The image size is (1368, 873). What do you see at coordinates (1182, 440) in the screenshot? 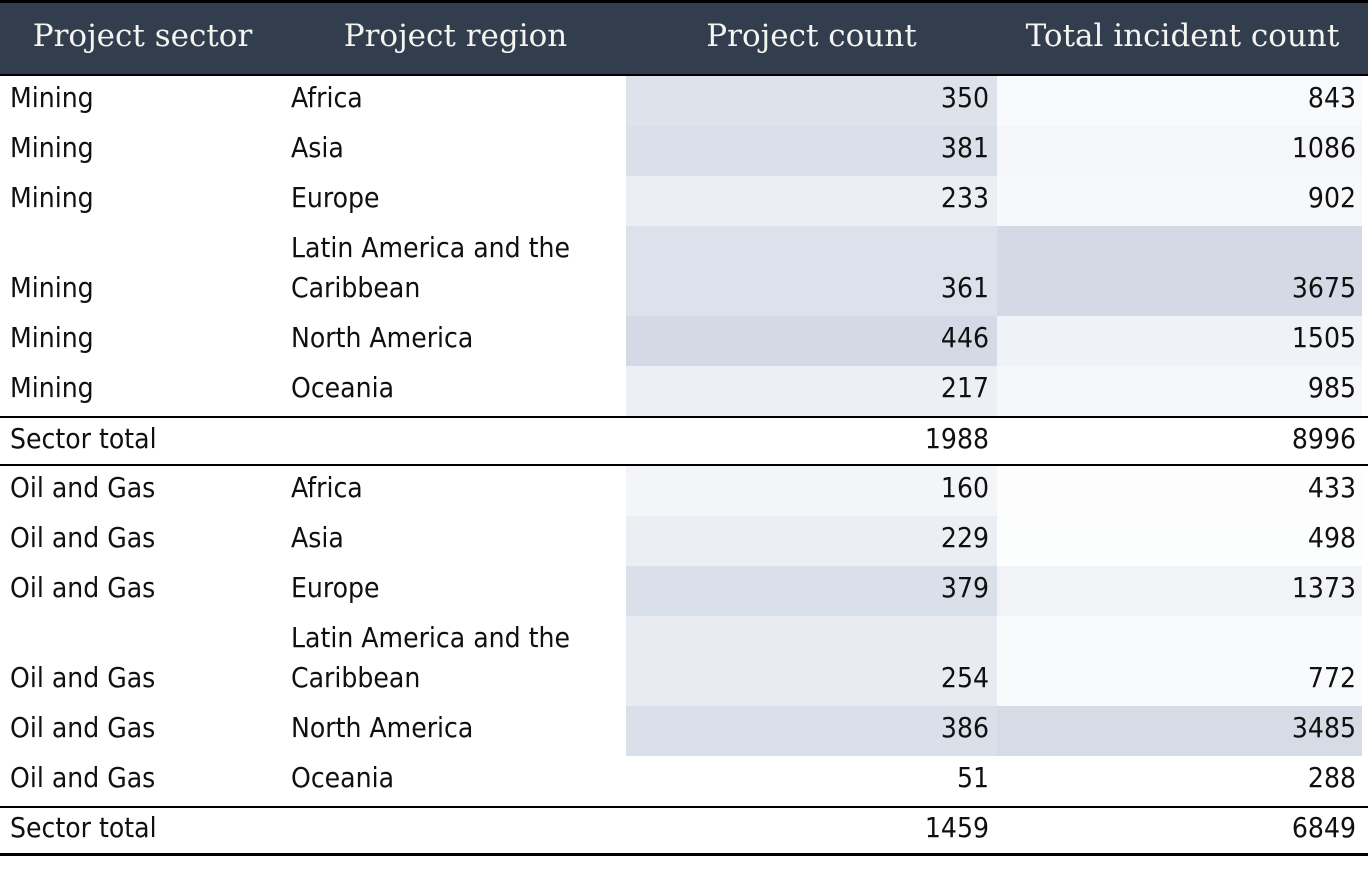
I see `cell-total-incident-count: 8996` at bounding box center [1182, 440].